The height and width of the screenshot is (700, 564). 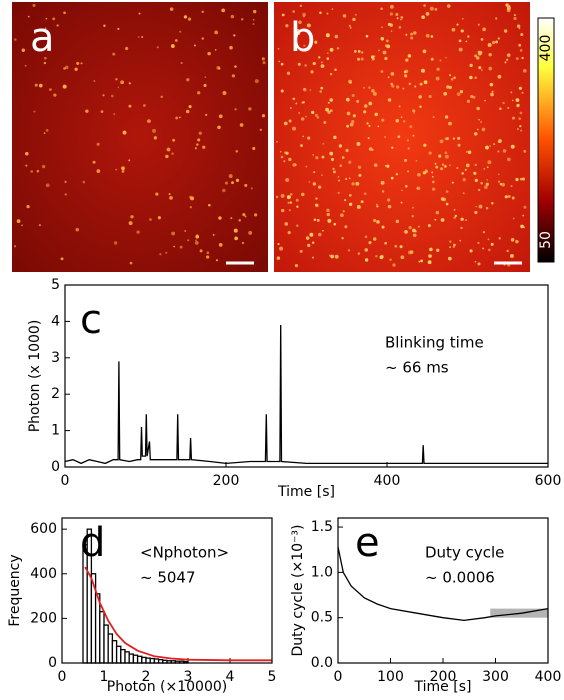 I want to click on y-tick-label: 4, so click(x=55, y=321).